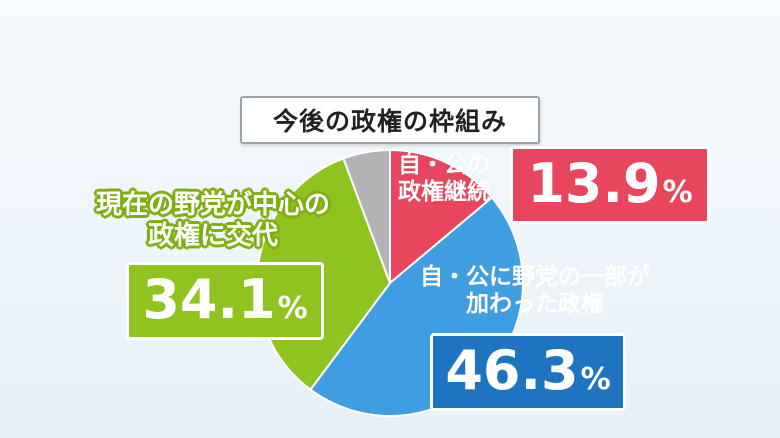 This screenshot has width=780, height=438. Describe the element at coordinates (444, 192) in the screenshot. I see `slice-label-line: 政権継続` at that location.